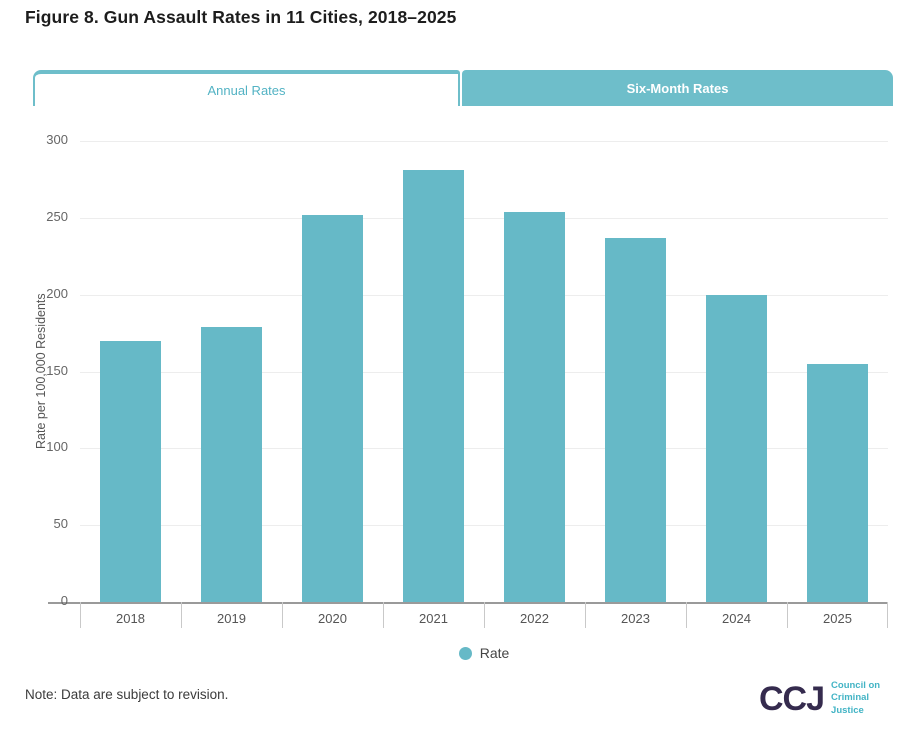 The height and width of the screenshot is (734, 915). Describe the element at coordinates (127, 694) in the screenshot. I see `note-text: Note: Data are subject to revision.` at that location.